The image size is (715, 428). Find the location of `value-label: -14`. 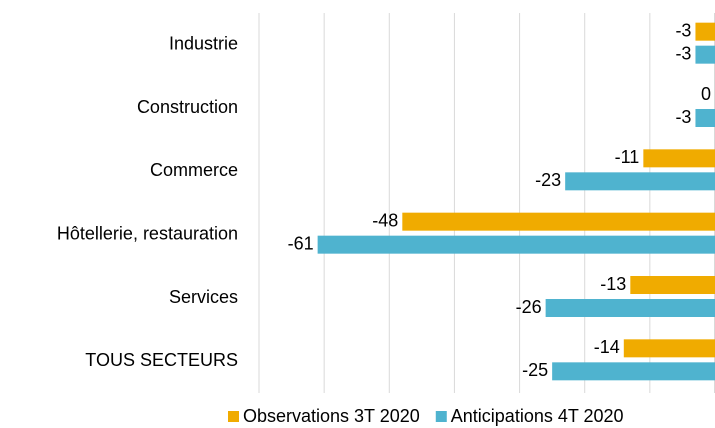

value-label: -14 is located at coordinates (607, 347).